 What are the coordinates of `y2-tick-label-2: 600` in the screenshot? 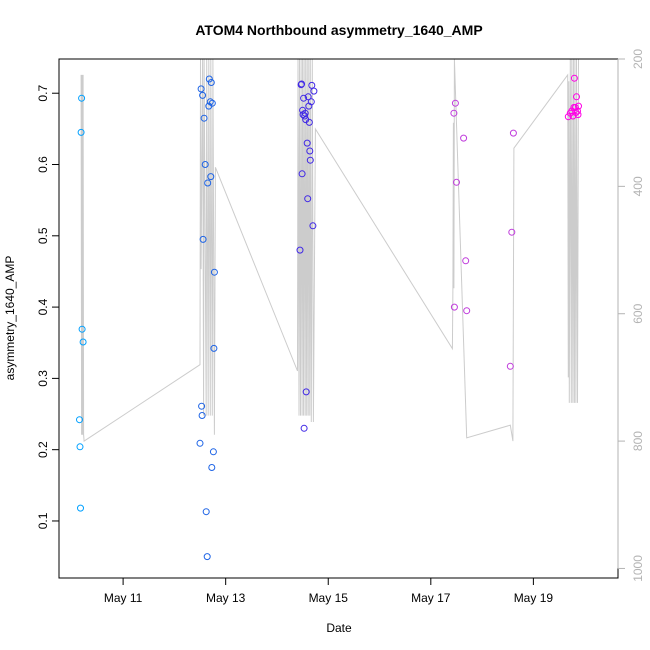 It's located at (638, 313).